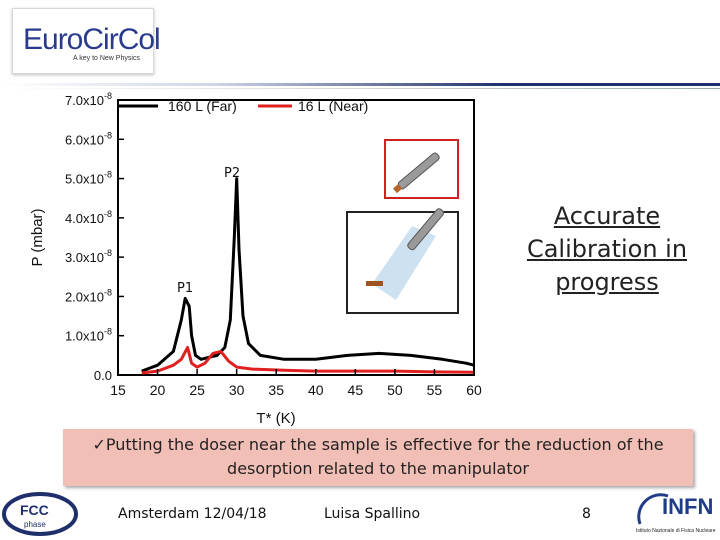 Image resolution: width=720 pixels, height=540 pixels. I want to click on peak-label-p2: P2, so click(232, 173).